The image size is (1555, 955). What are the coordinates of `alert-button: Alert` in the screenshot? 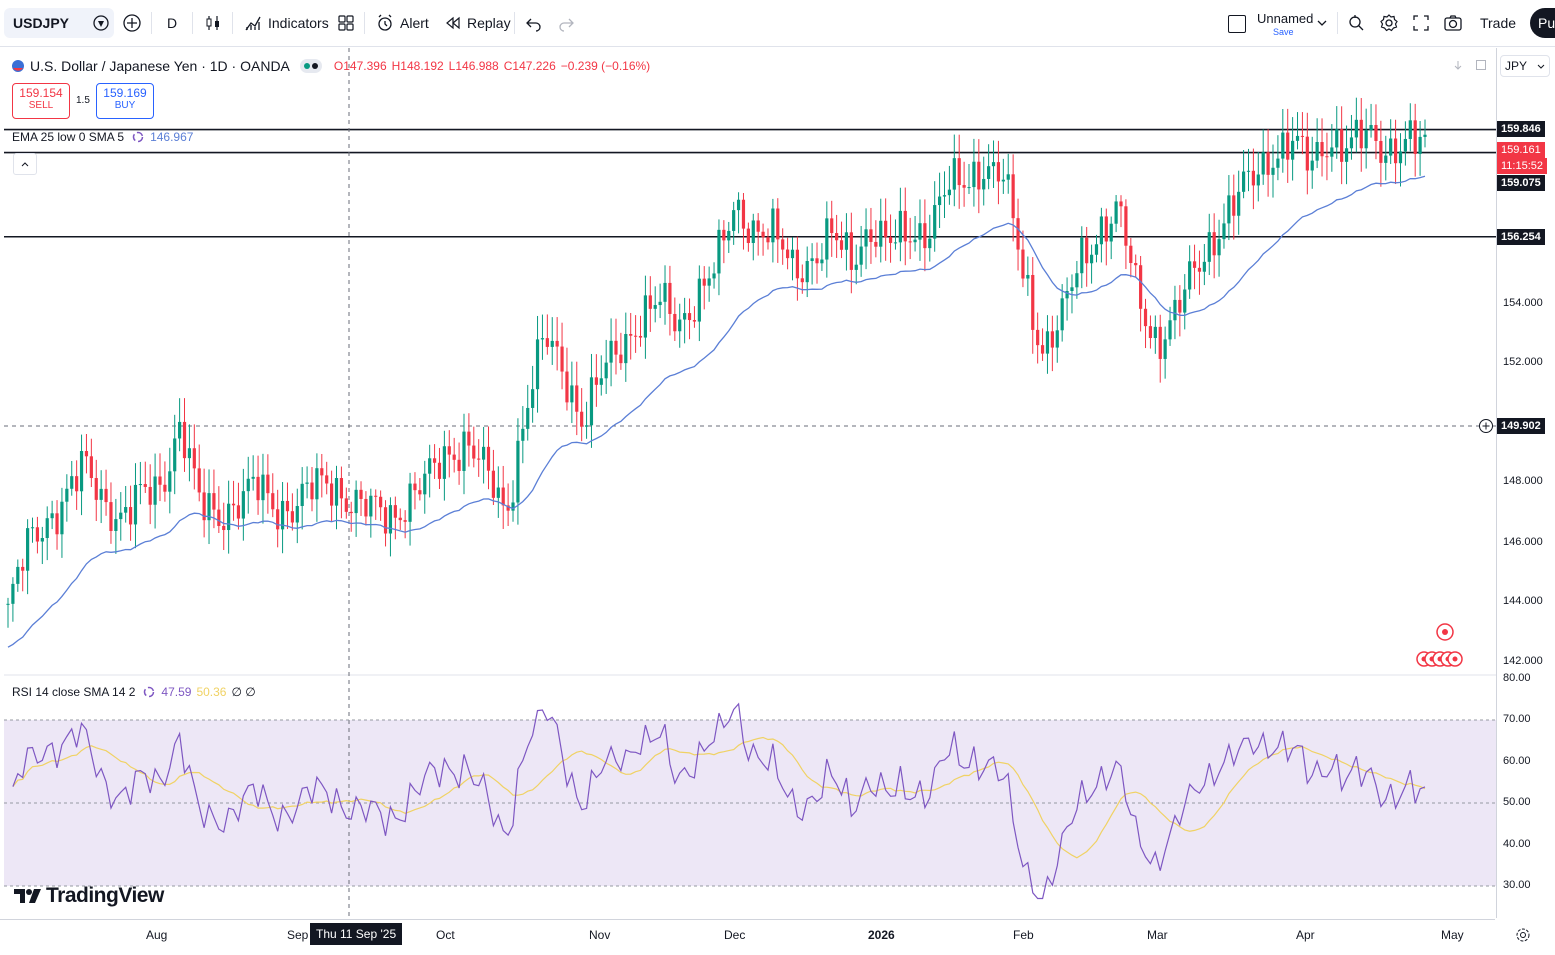 It's located at (402, 23).